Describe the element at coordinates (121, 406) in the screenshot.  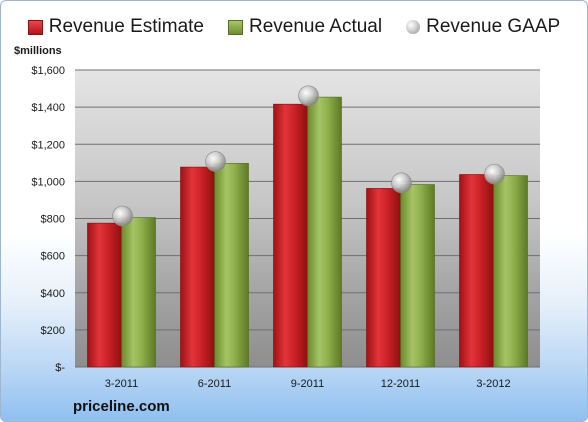
I see `source-label: priceline.com` at that location.